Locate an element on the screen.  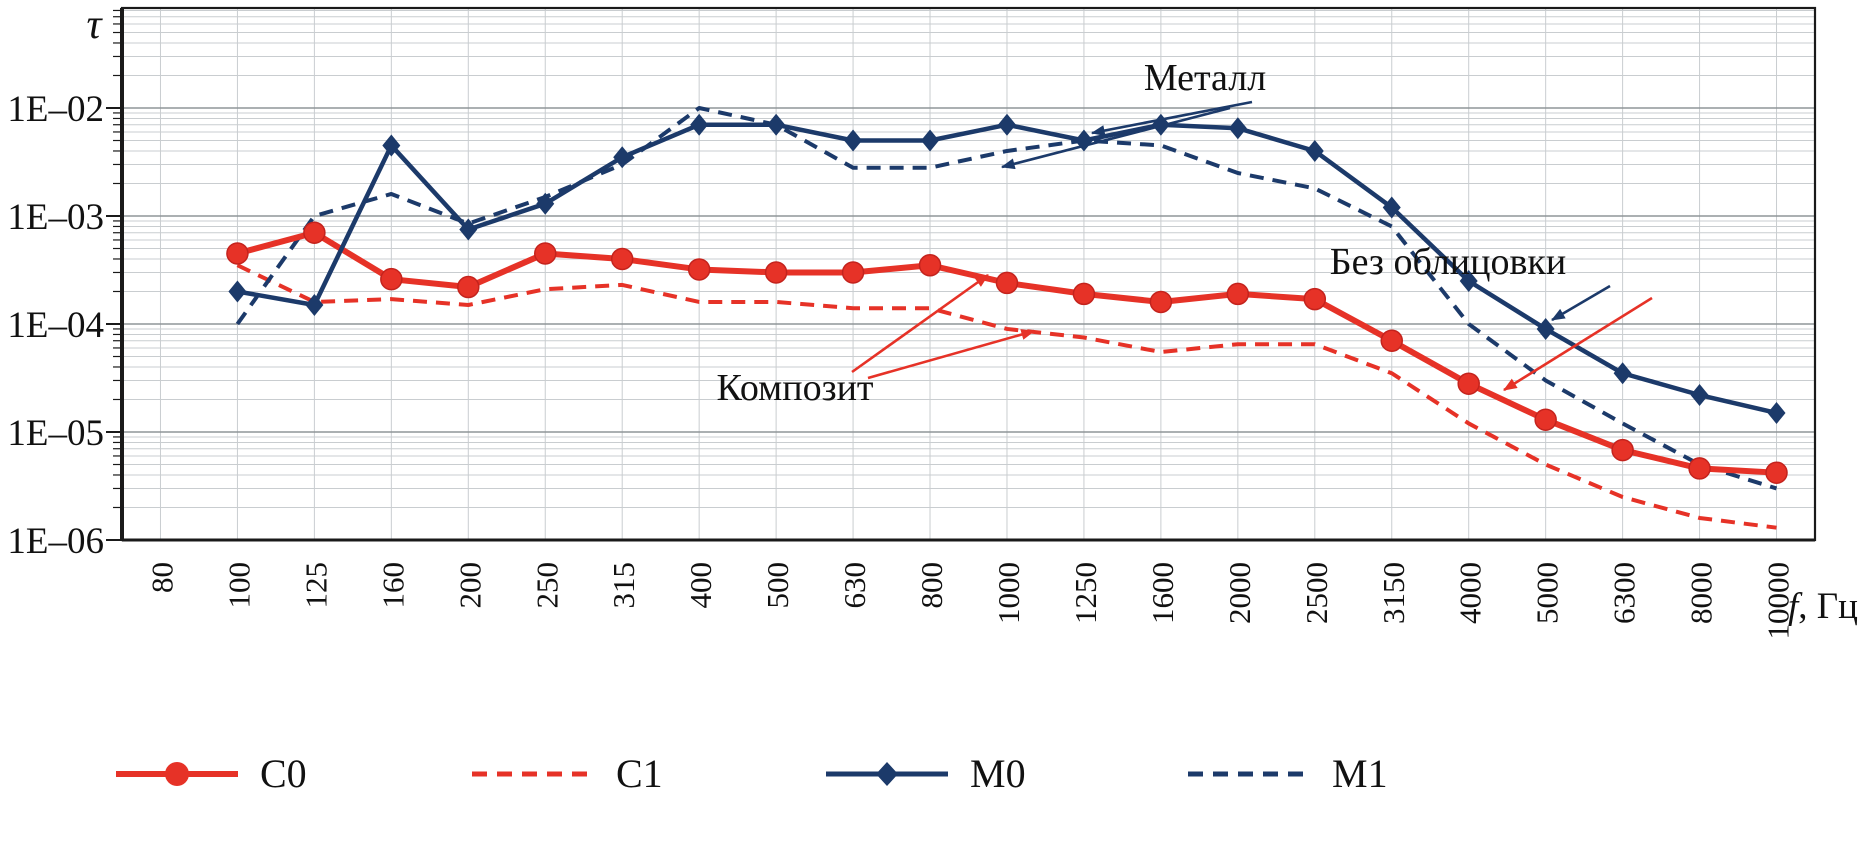
y-tick-label: 1E–03 is located at coordinates (55, 217).